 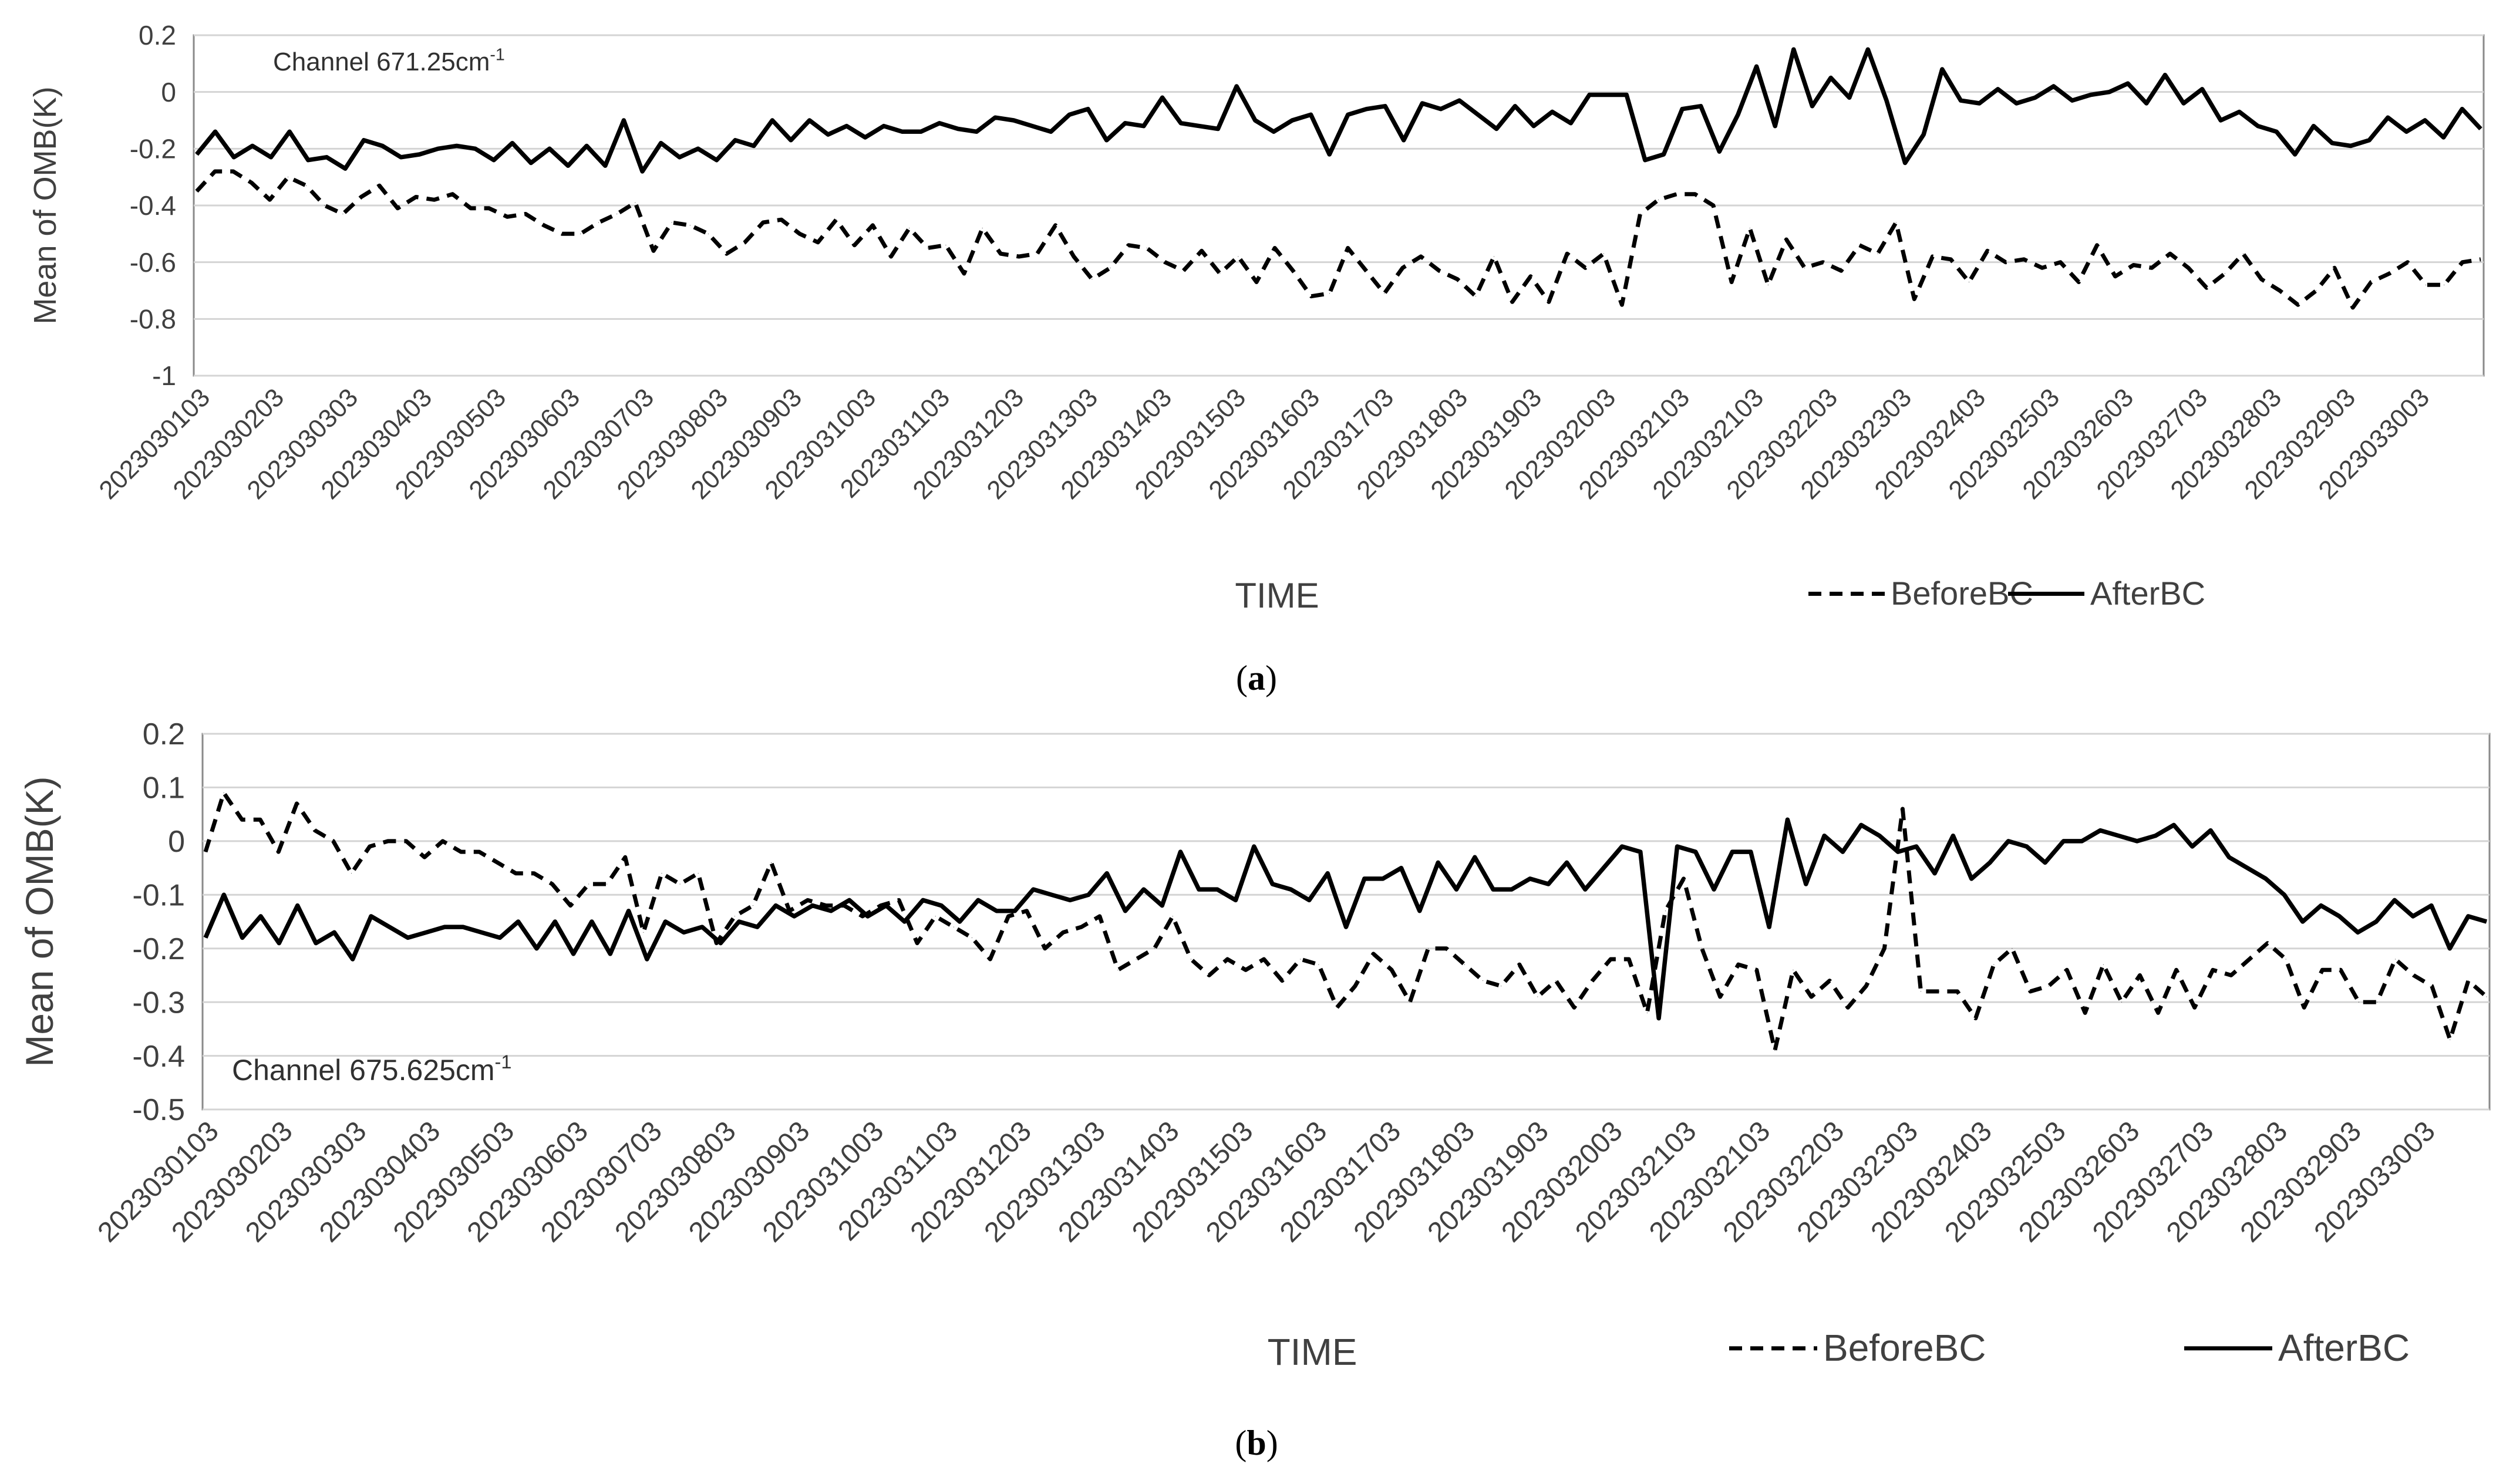 I want to click on panel-label-letter: b, so click(x=1256, y=1443).